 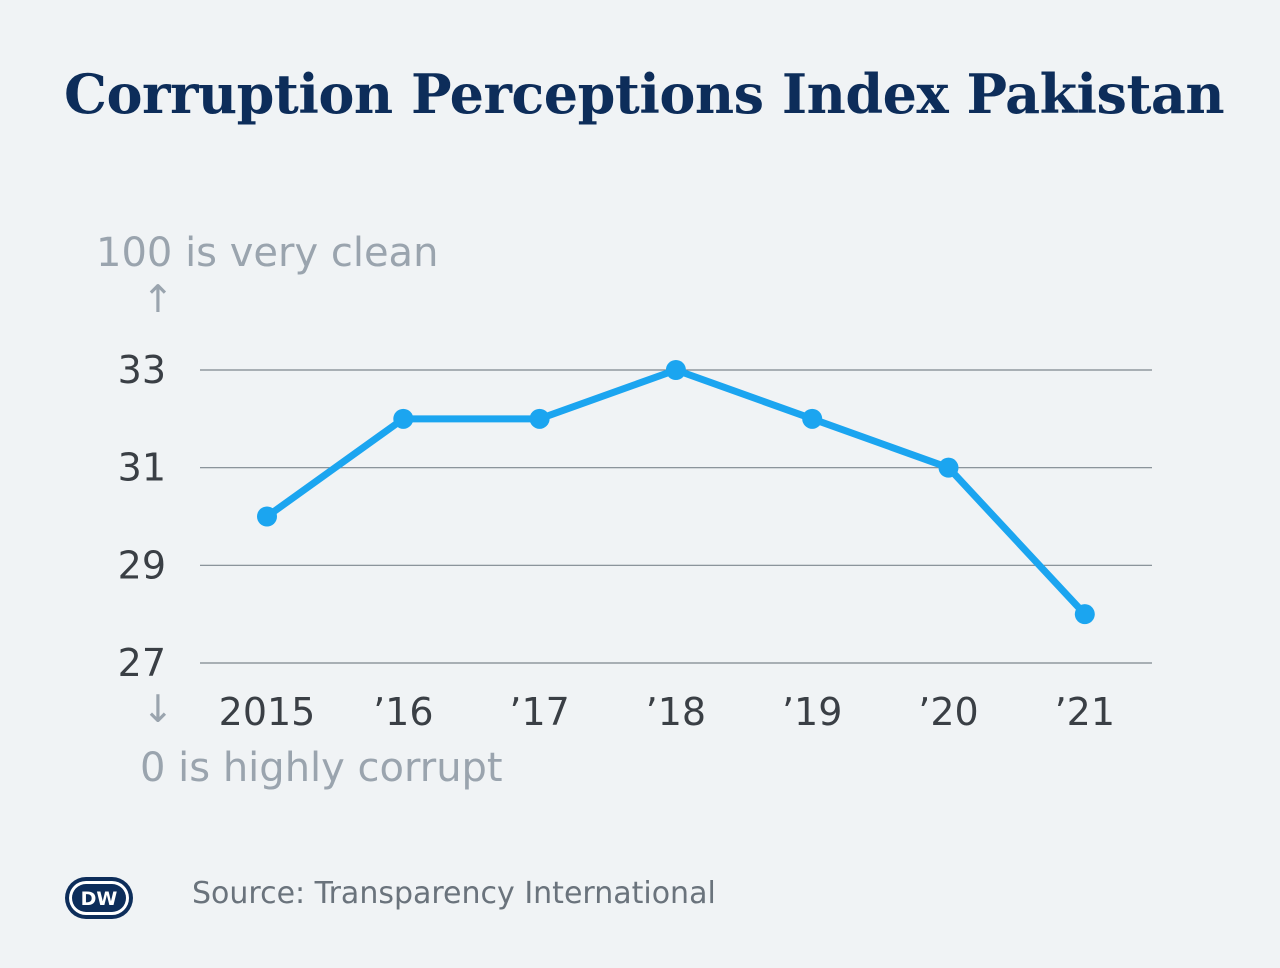 What do you see at coordinates (676, 712) in the screenshot?
I see `x-tick-label: ’18` at bounding box center [676, 712].